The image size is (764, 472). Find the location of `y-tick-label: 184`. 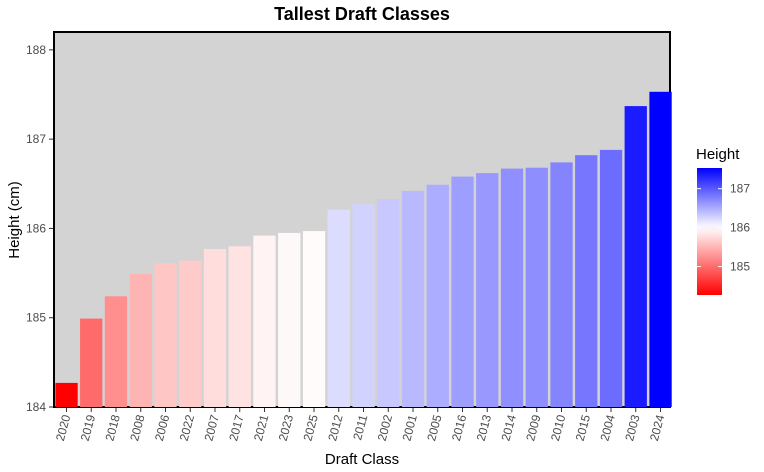

y-tick-label: 184 is located at coordinates (36, 407).